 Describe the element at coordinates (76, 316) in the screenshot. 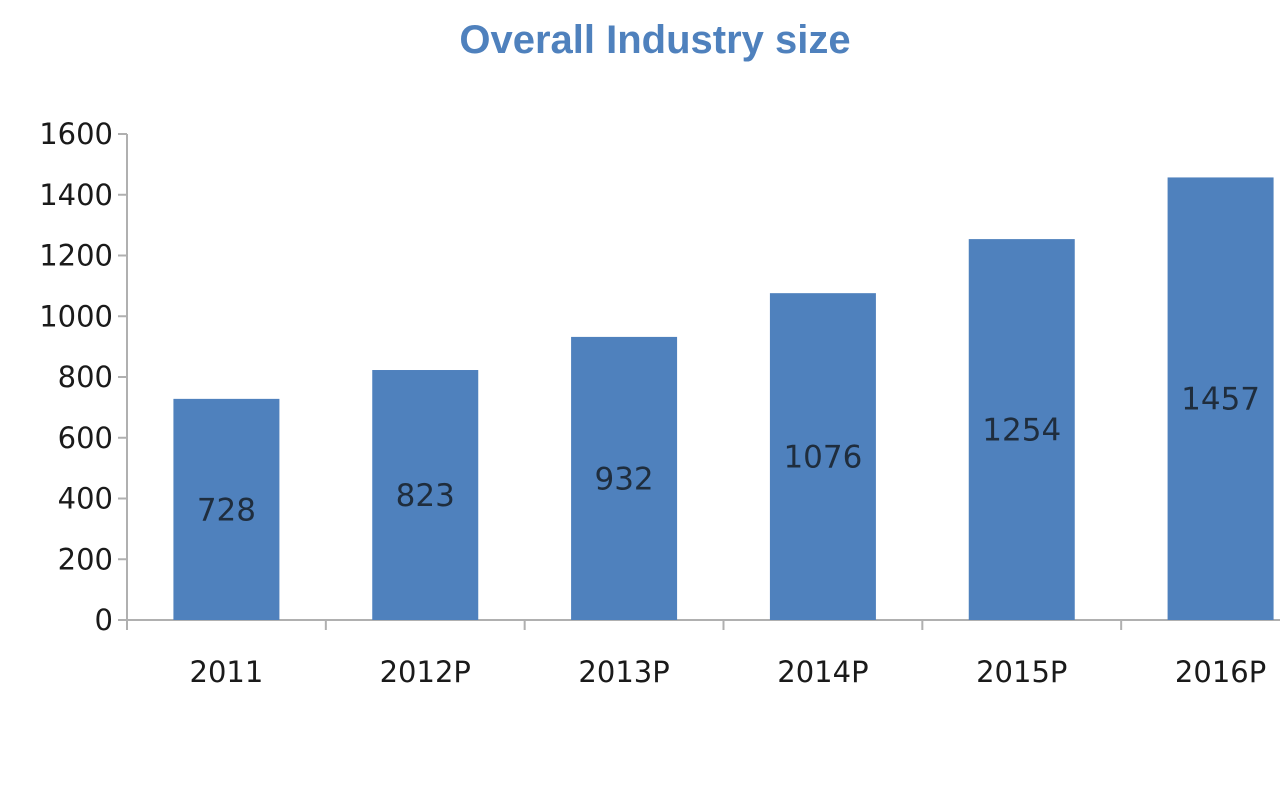

I see `y-tick-label: 1000` at that location.